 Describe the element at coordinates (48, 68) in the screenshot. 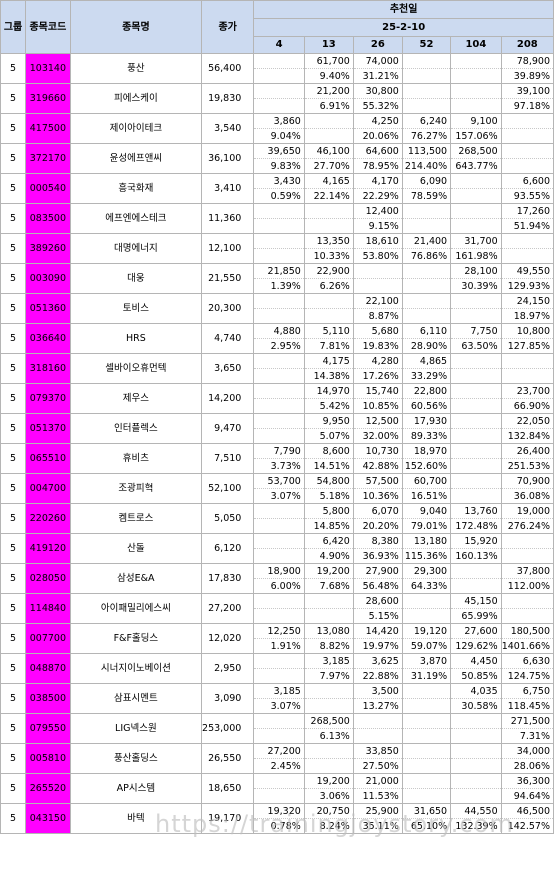

I see `stock-code-cell: 103140` at that location.